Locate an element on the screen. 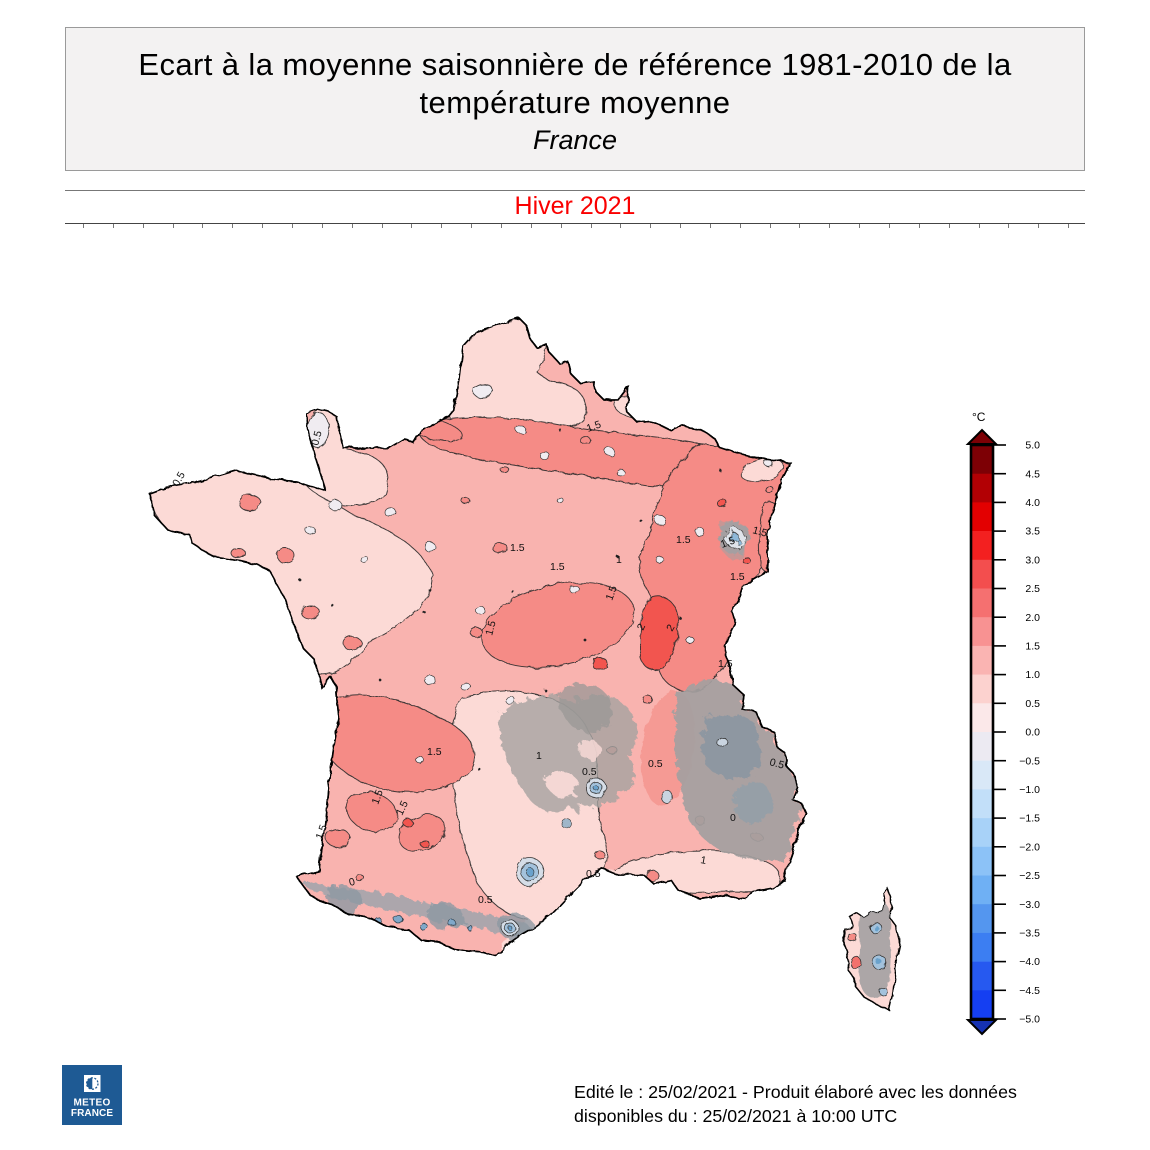 Image resolution: width=1150 pixels, height=1150 pixels. svg-text: −0.5 is located at coordinates (1029, 761).